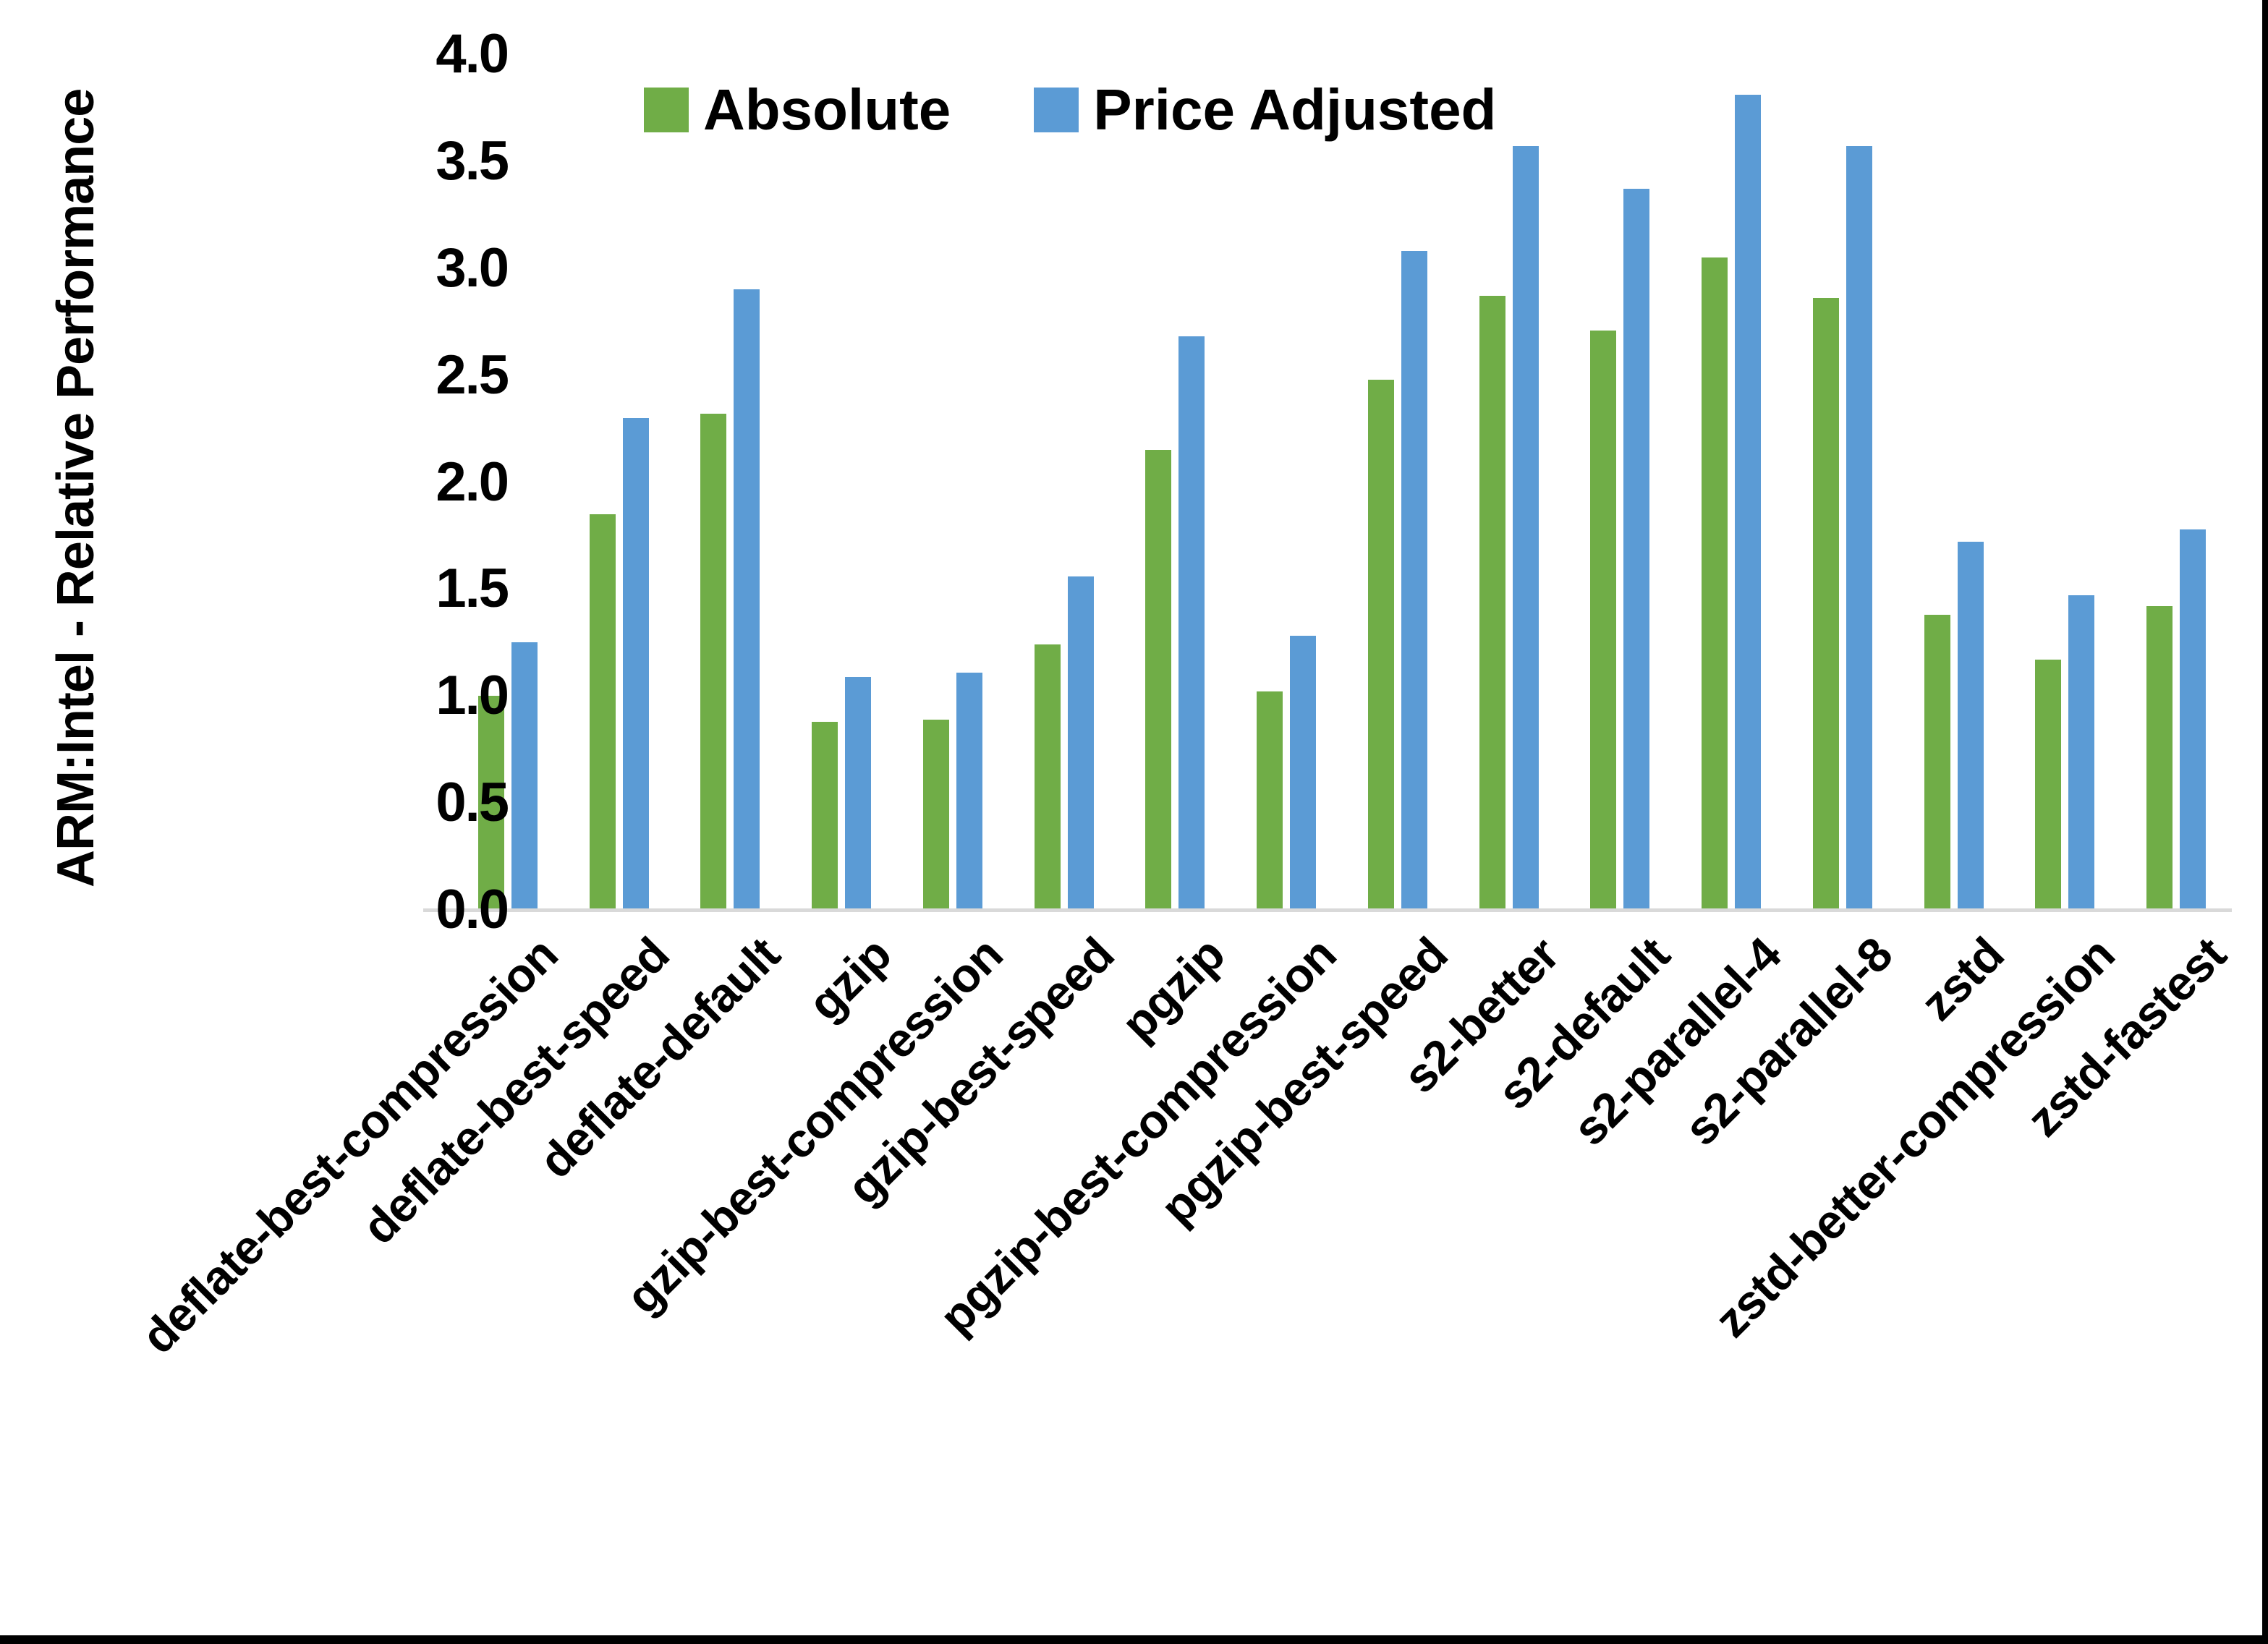 Image resolution: width=2268 pixels, height=1644 pixels. Describe the element at coordinates (1056, 110) in the screenshot. I see `price-adjusted-series-swatch` at that location.